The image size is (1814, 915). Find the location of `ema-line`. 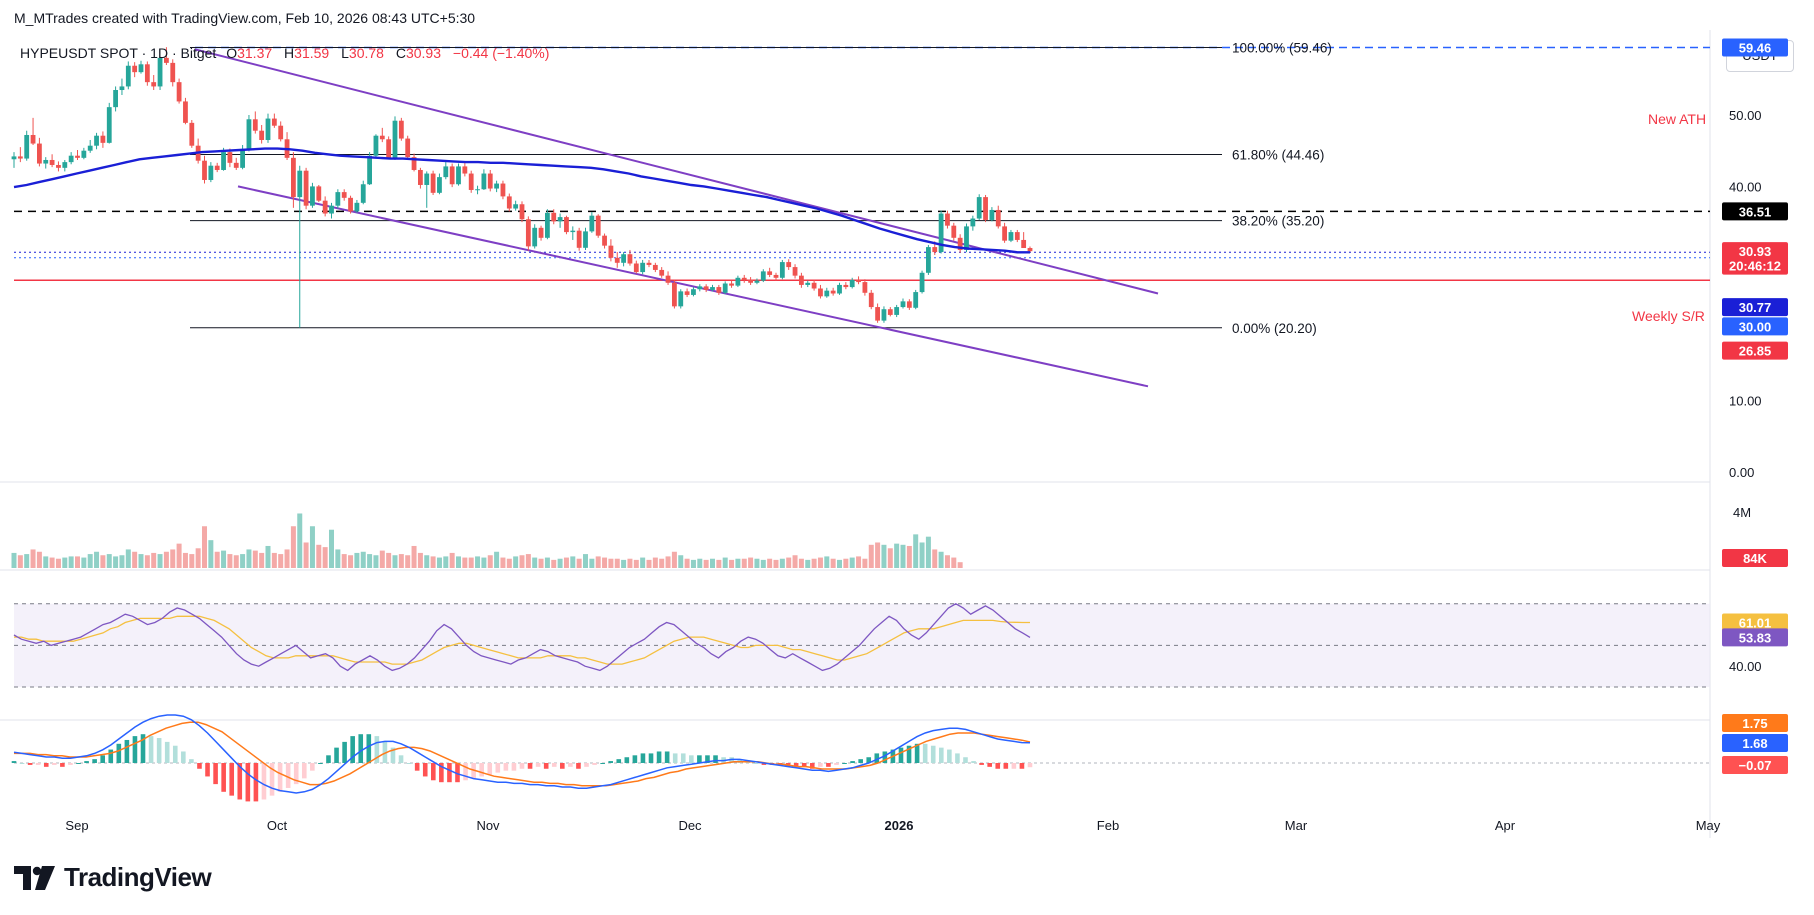

ema-line is located at coordinates (521, 200).